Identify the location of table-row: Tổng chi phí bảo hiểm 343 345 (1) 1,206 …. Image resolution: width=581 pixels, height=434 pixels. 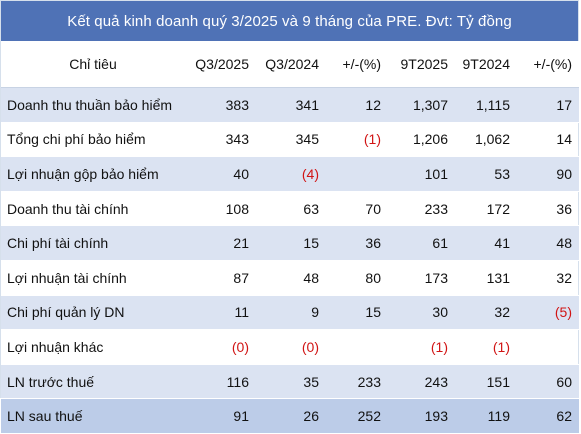
(290, 140).